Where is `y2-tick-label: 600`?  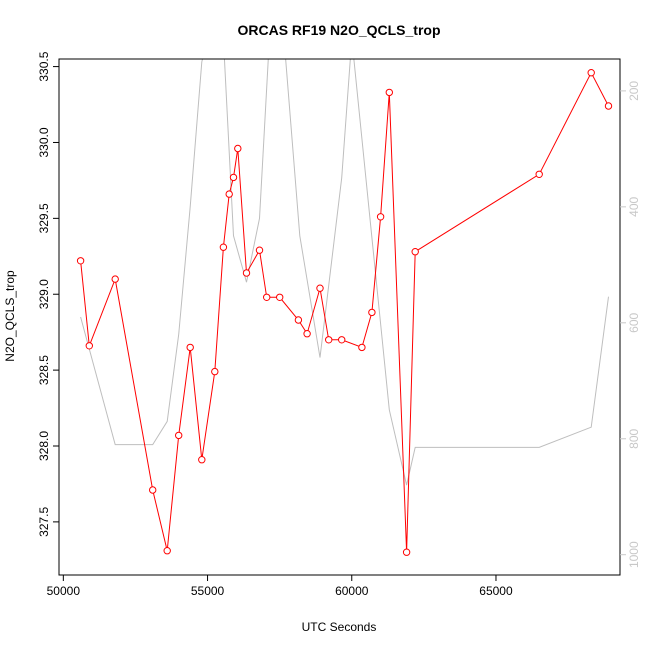
y2-tick-label: 600 is located at coordinates (634, 322).